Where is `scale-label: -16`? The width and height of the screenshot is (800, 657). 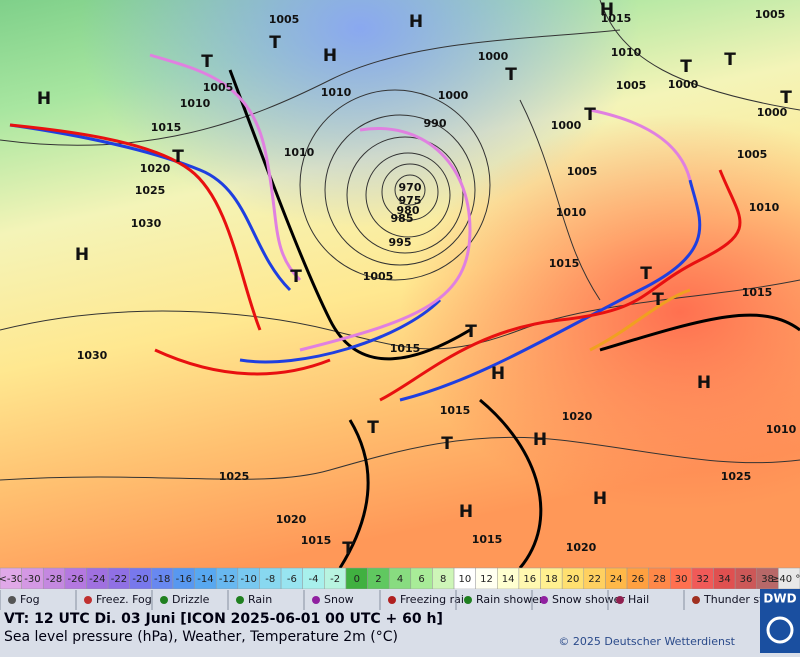
scale-label: -16 is located at coordinates (184, 579).